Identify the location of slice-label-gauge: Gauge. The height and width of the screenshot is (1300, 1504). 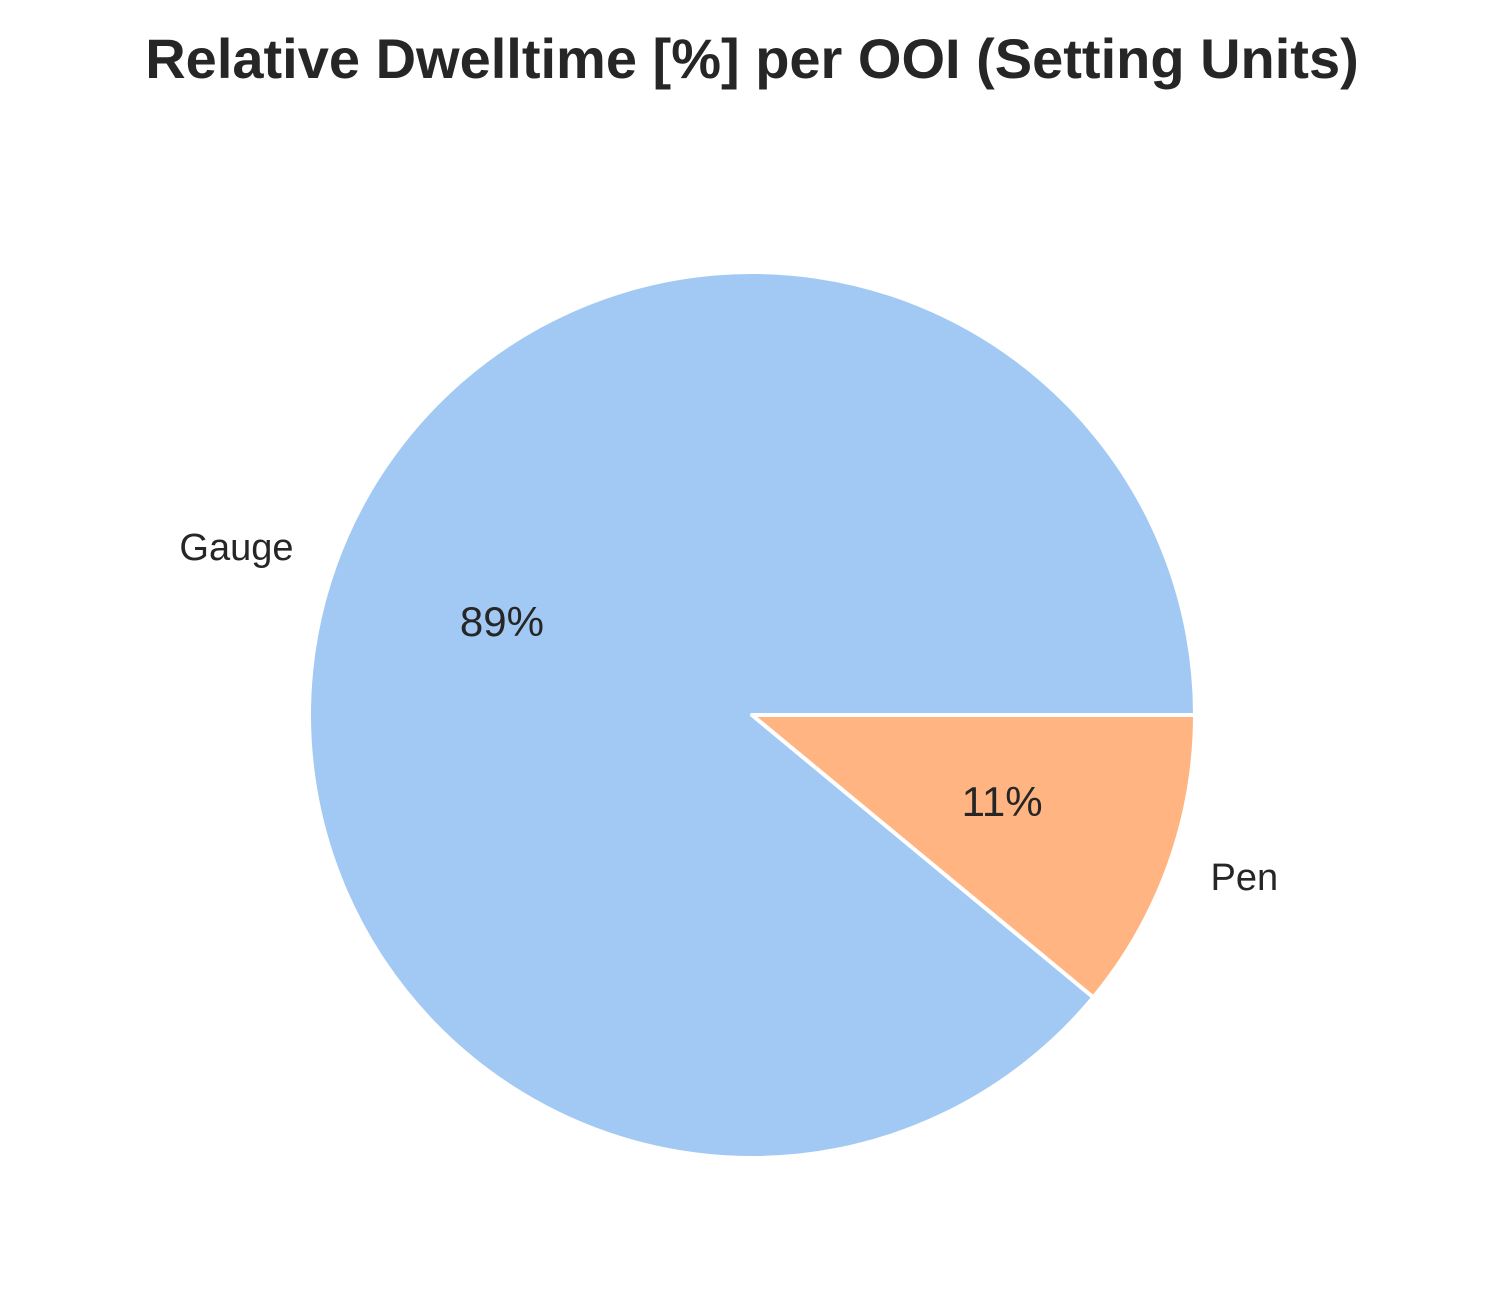
(236, 548).